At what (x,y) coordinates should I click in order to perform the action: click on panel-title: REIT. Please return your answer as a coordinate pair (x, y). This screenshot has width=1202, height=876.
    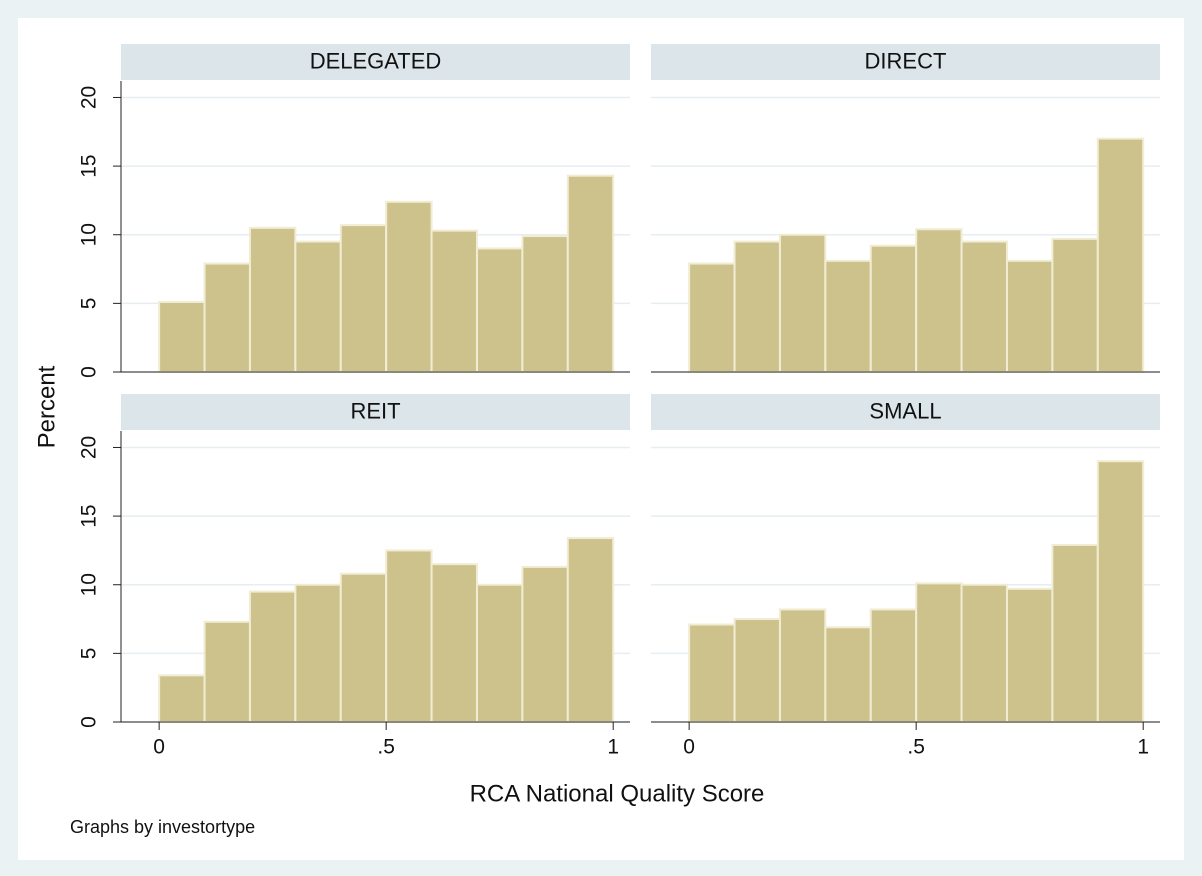
    Looking at the image, I should click on (375, 410).